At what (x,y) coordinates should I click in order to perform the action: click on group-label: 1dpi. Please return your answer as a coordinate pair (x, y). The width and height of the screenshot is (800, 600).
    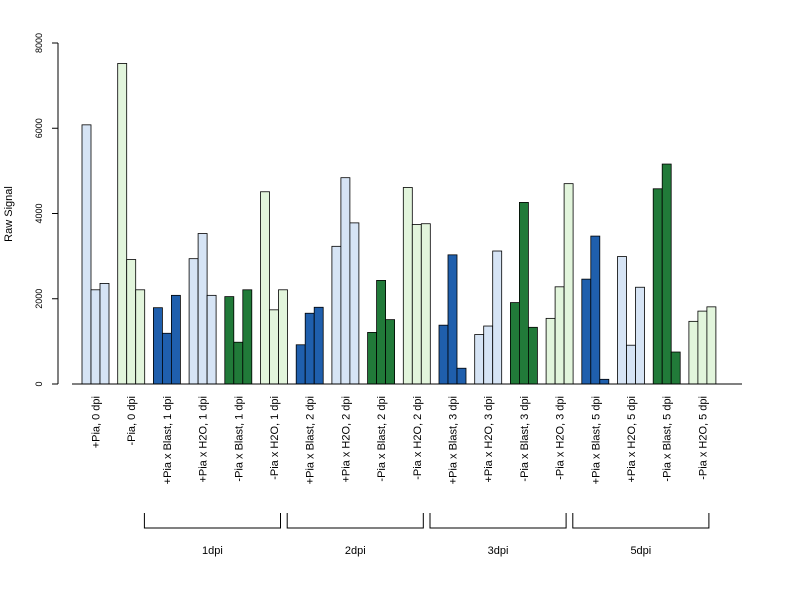
    Looking at the image, I should click on (212, 551).